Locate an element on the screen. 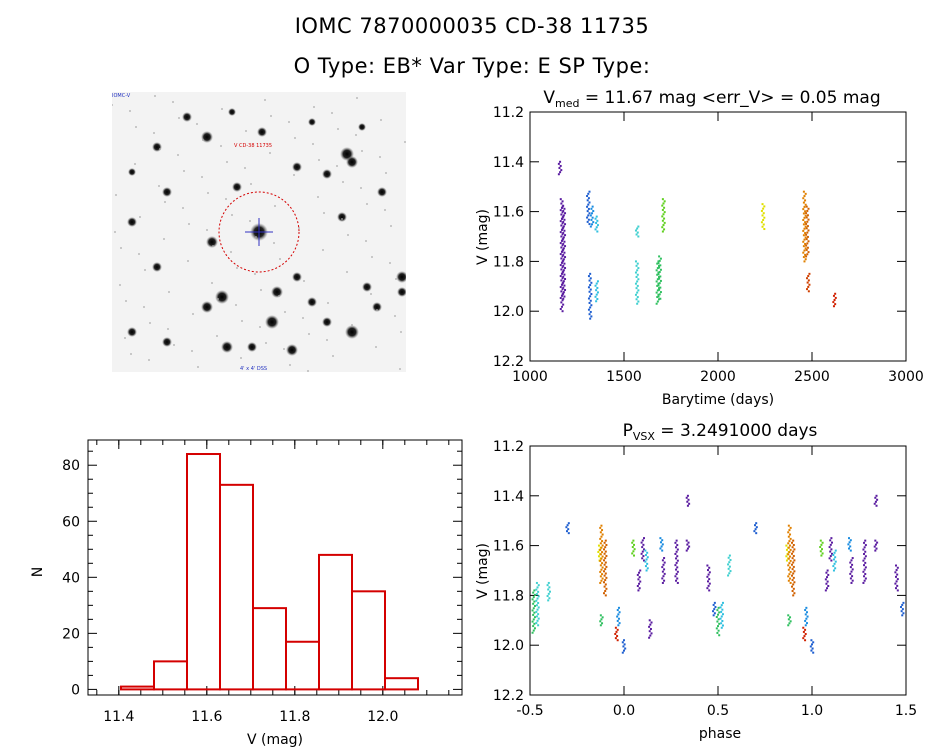 This screenshot has width=944, height=747. lightcurve-ytick-label: 12.2 is located at coordinates (508, 362).